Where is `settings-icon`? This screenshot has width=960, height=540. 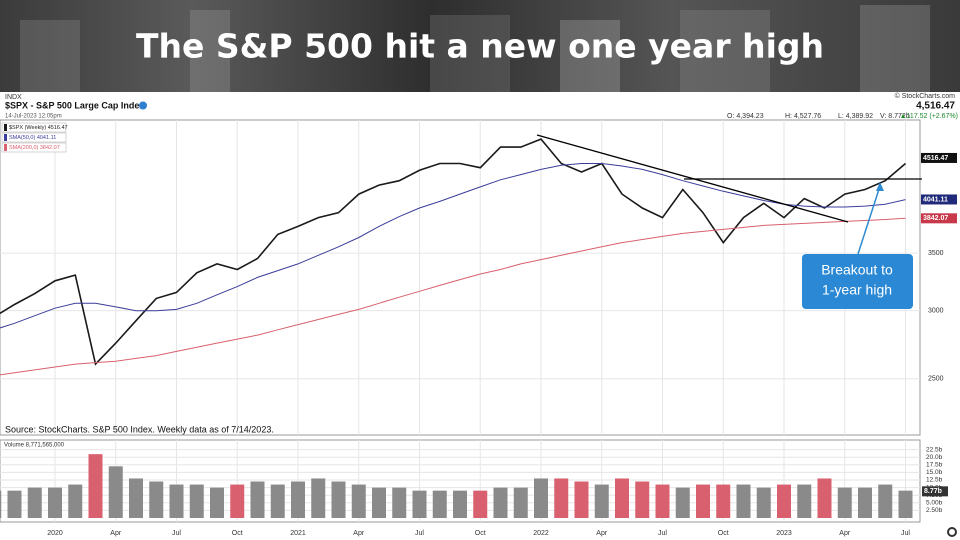
settings-icon is located at coordinates (952, 532).